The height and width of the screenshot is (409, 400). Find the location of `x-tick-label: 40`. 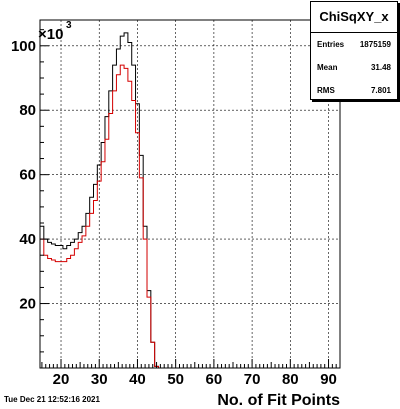

x-tick-label: 40 is located at coordinates (137, 379).